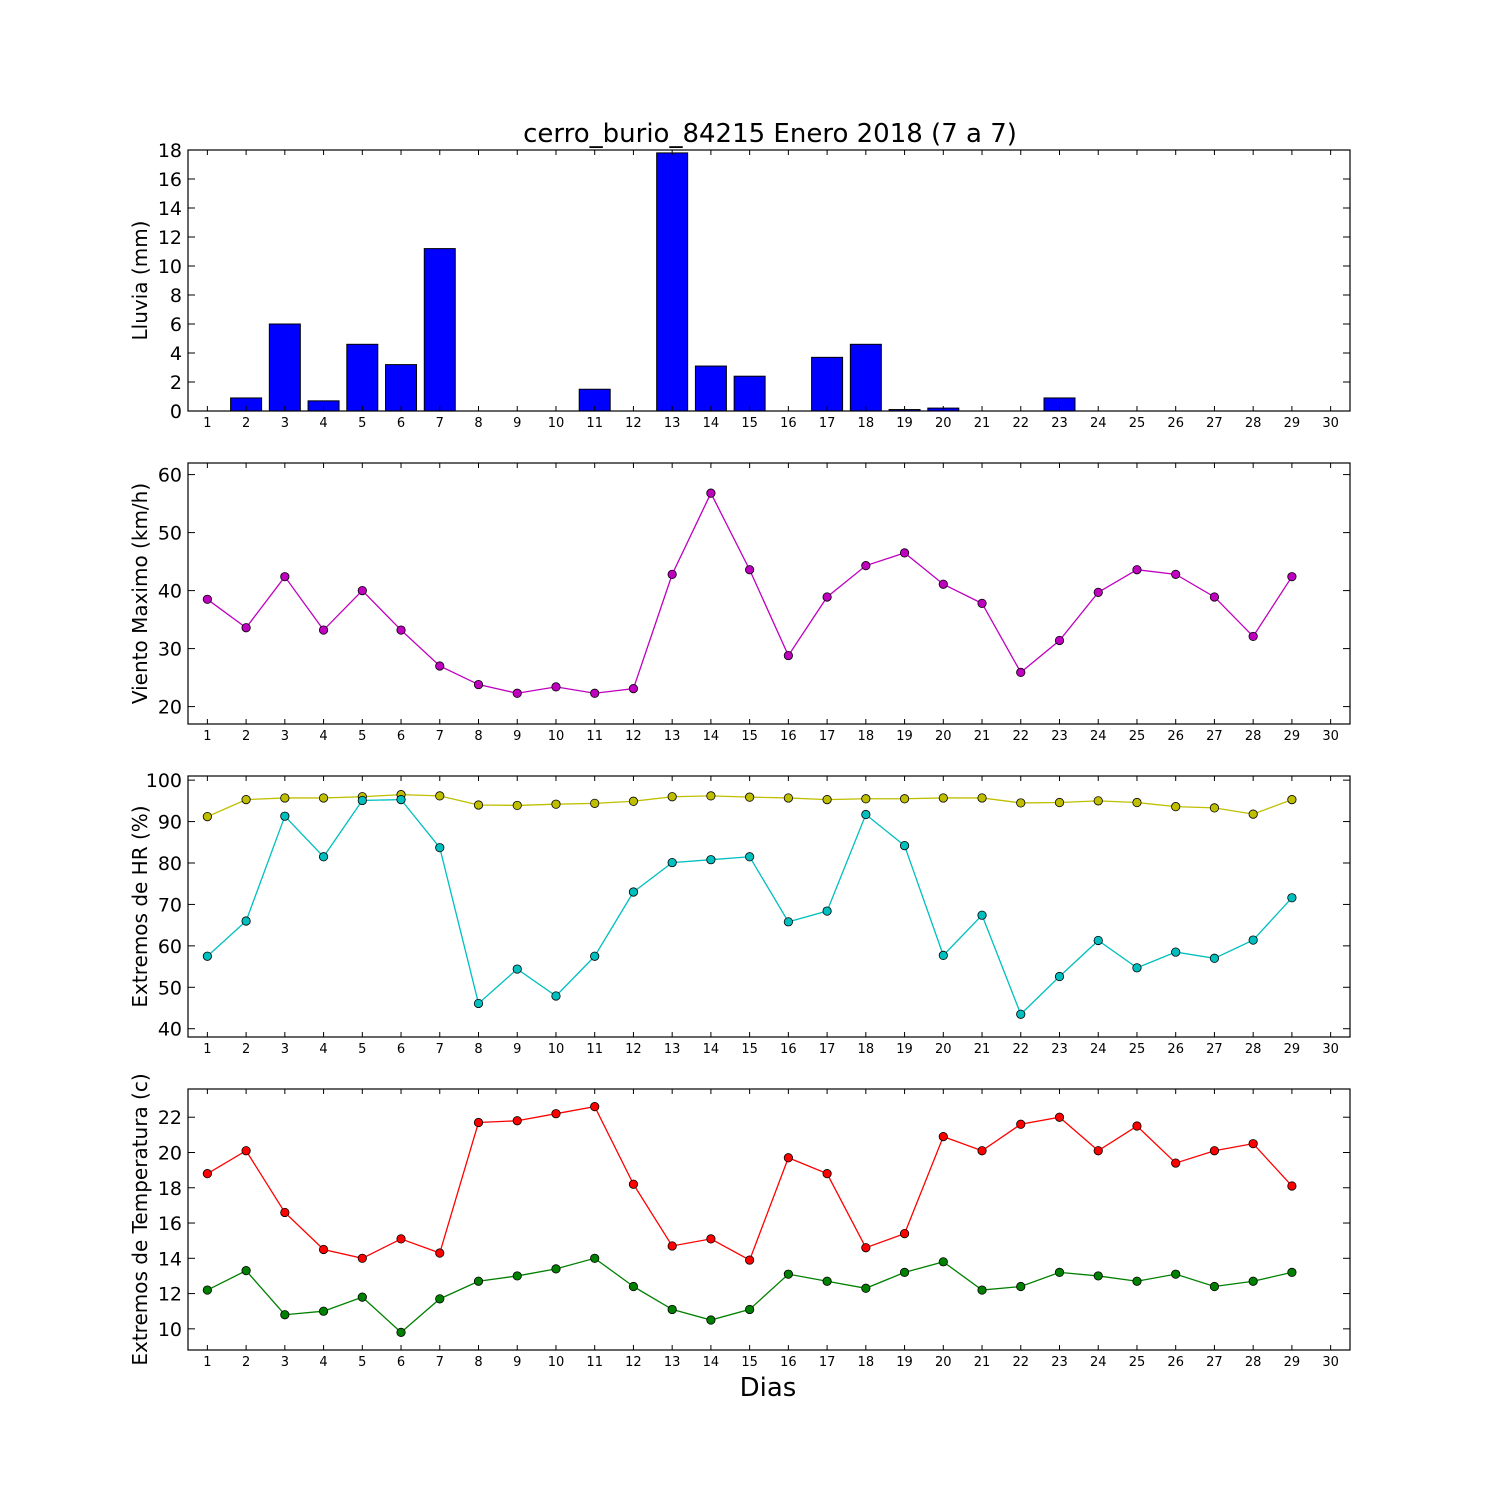  What do you see at coordinates (827, 736) in the screenshot?
I see `x-tick-label: 17` at bounding box center [827, 736].